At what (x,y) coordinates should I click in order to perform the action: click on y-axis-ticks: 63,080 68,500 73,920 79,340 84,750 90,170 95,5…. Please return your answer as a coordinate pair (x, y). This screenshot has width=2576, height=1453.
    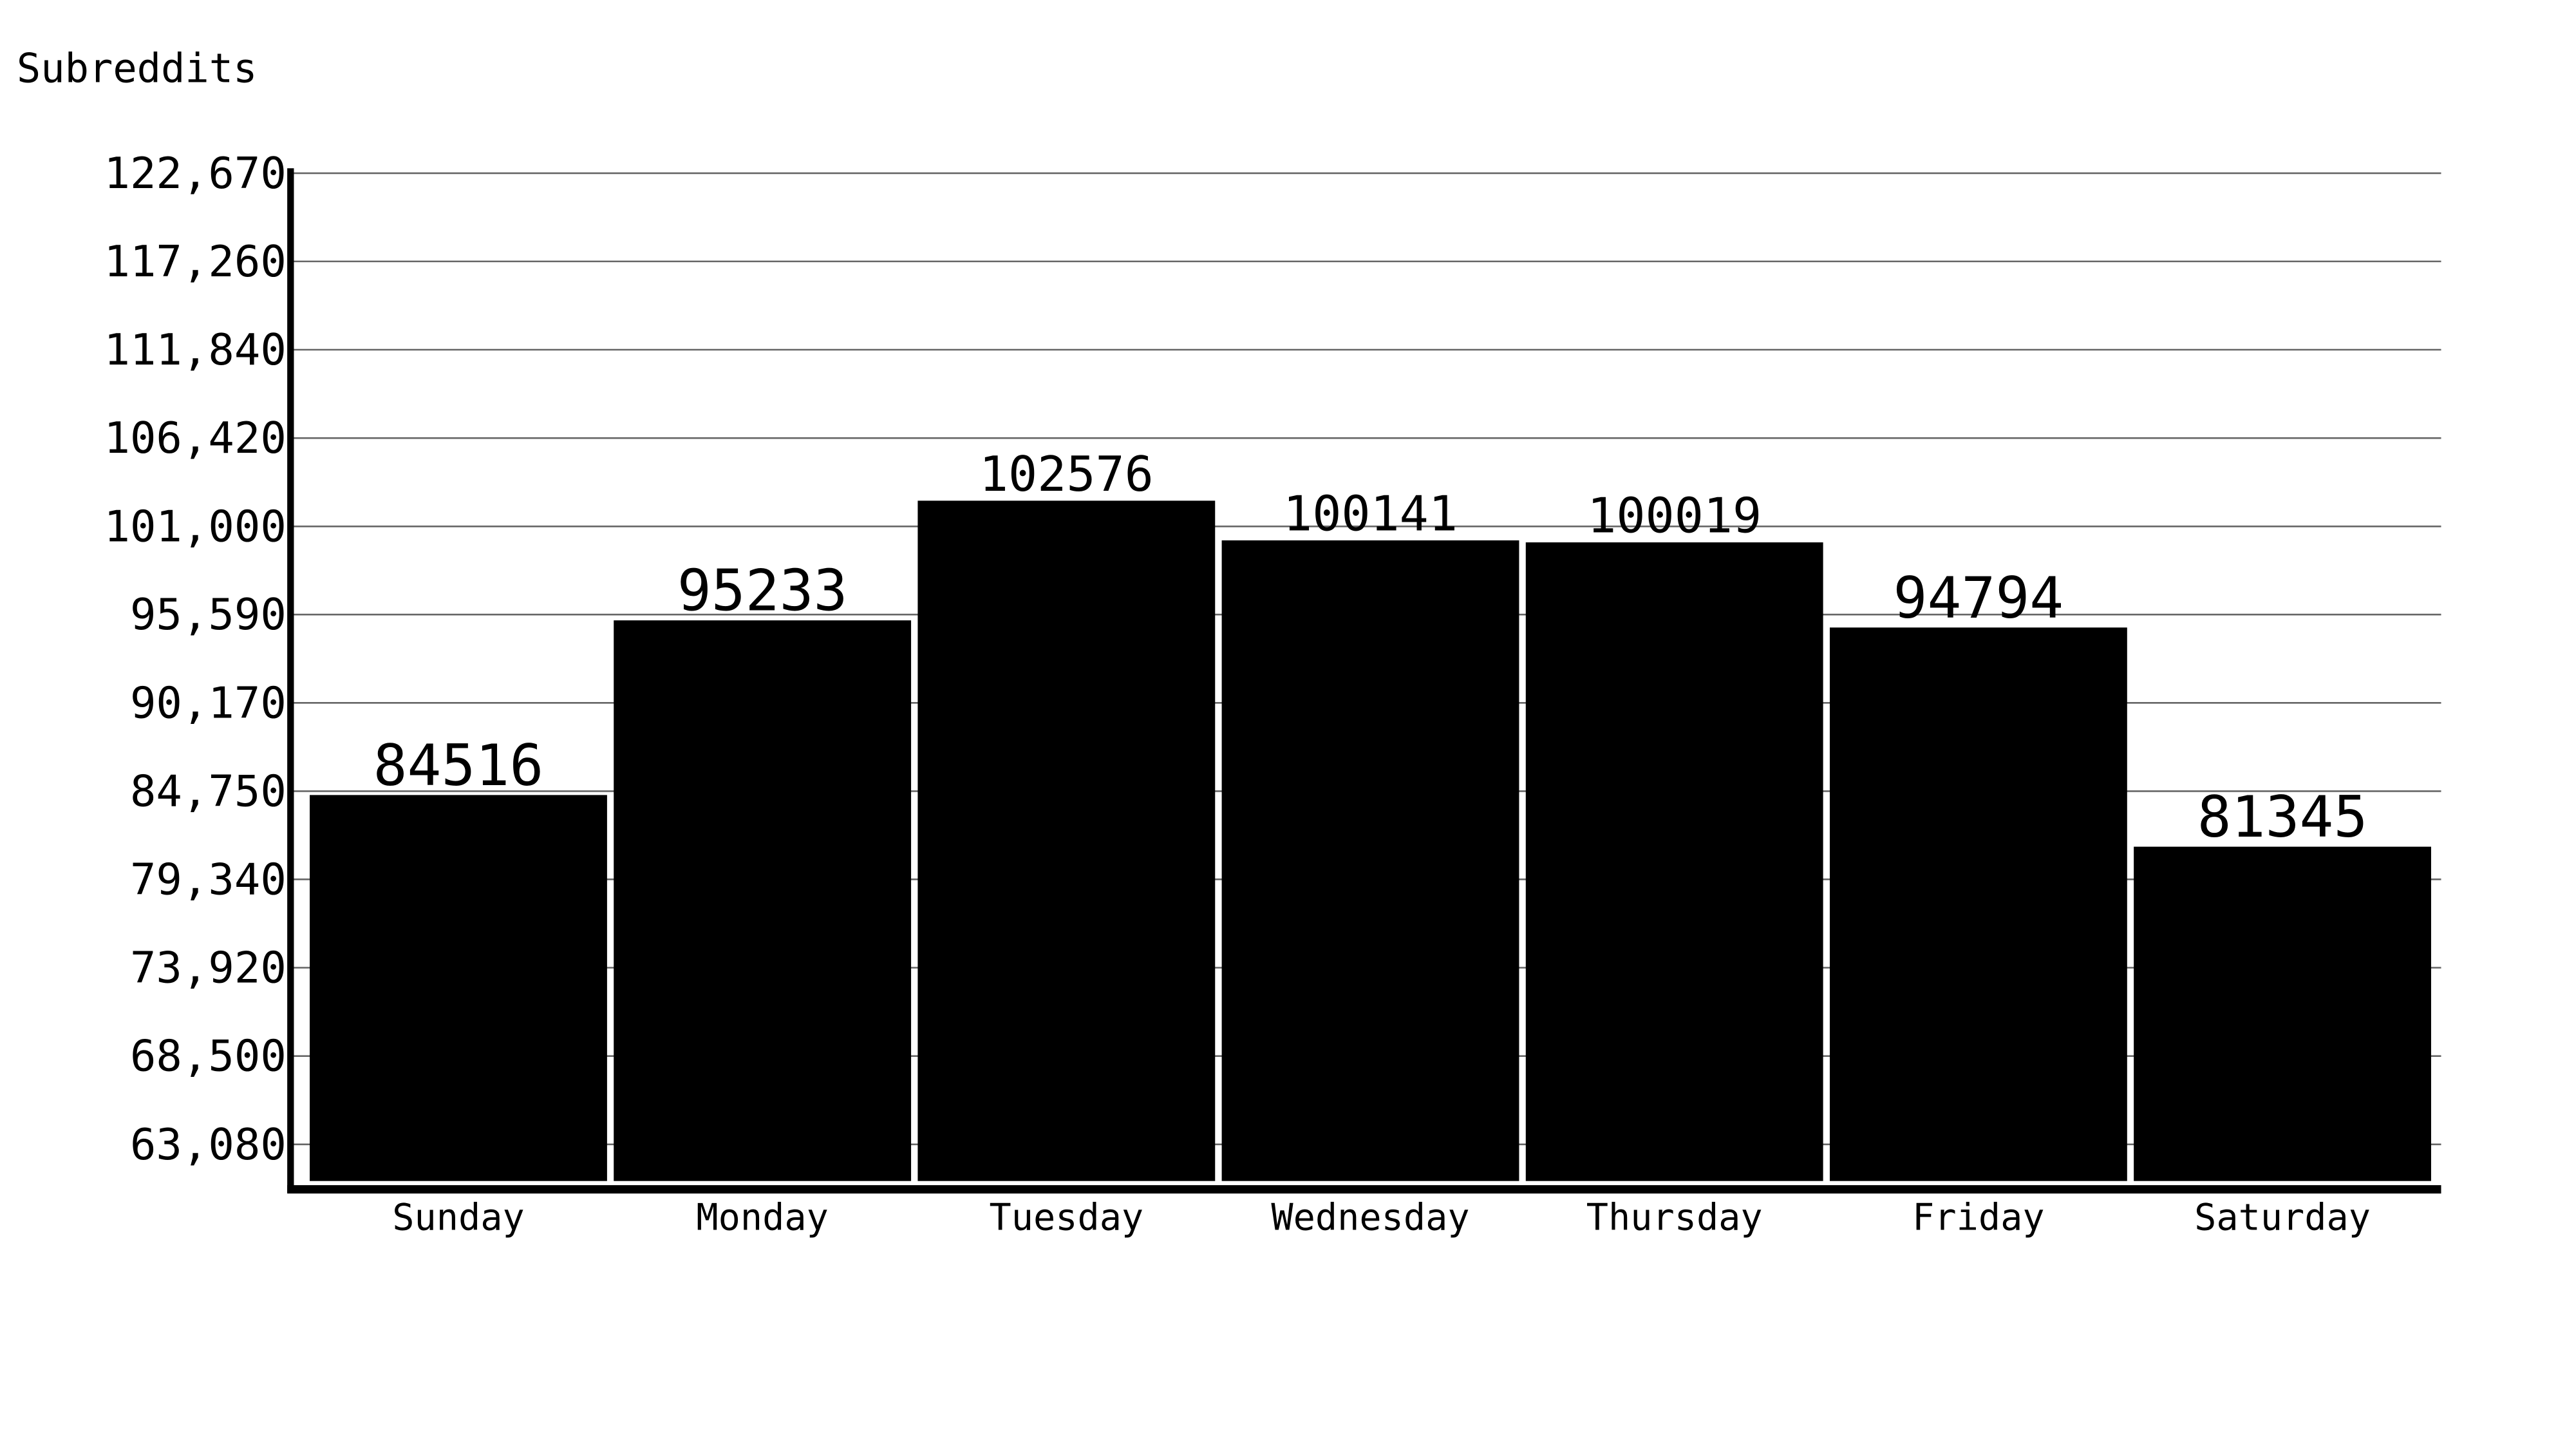
    Looking at the image, I should click on (195, 659).